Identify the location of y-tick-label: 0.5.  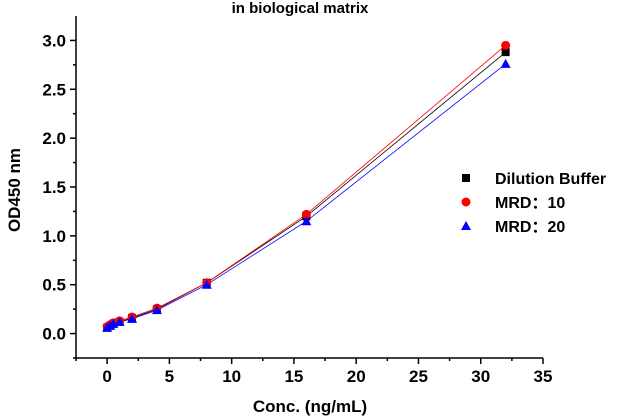
(54, 285).